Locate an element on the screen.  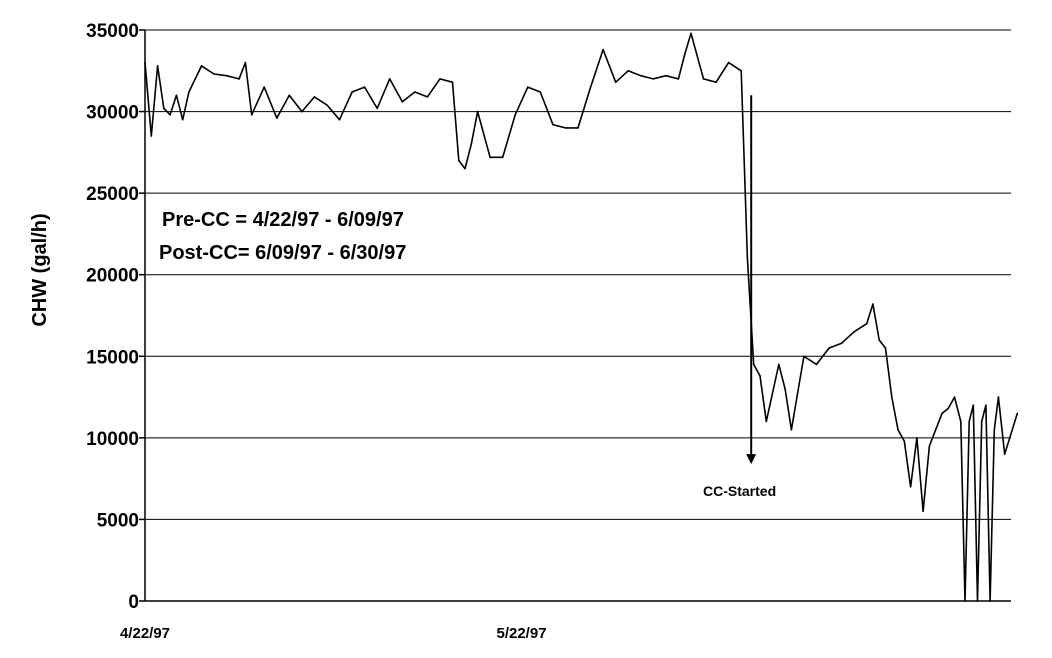
cc-started-label: CC-Started is located at coordinates (739, 491).